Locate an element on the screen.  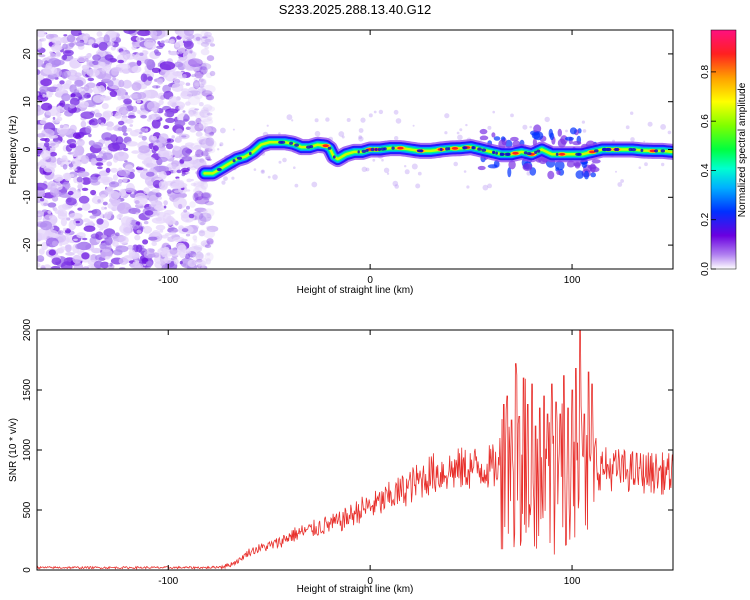
y-tick-label: 500 is located at coordinates (27, 509).